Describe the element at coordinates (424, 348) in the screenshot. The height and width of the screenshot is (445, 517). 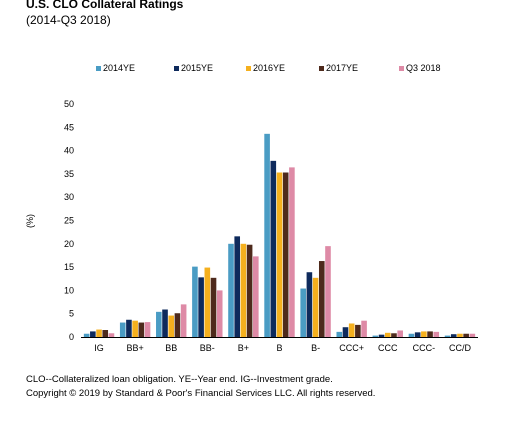
I see `x-tick-label-9: CCC-` at that location.